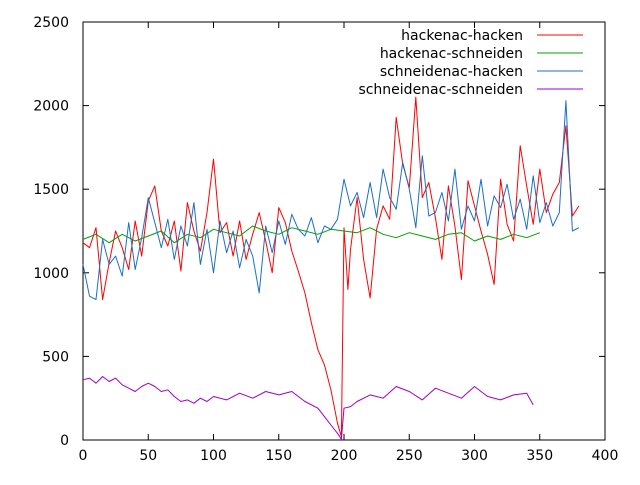  I want to click on series-line-hackenac-schneiden, so click(311, 234).